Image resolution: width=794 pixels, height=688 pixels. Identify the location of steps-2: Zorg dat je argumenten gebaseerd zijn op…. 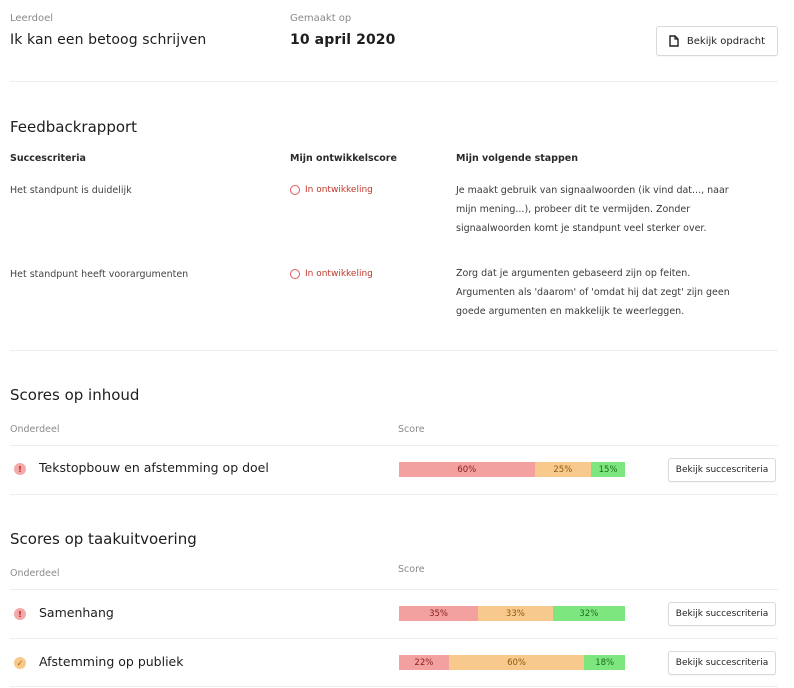
(593, 292).